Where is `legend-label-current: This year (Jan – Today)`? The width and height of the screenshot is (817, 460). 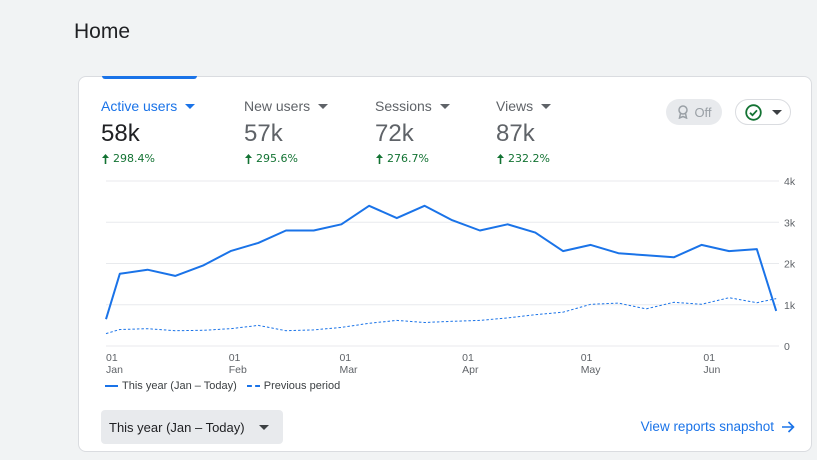 legend-label-current: This year (Jan – Today) is located at coordinates (179, 386).